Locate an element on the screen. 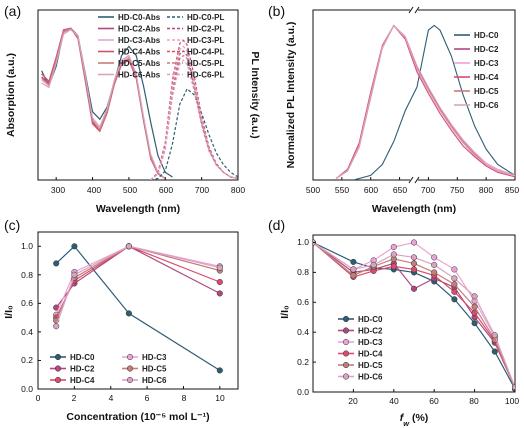 The width and height of the screenshot is (524, 428). panel-c-ytick-label: 0.4 is located at coordinates (27, 332).